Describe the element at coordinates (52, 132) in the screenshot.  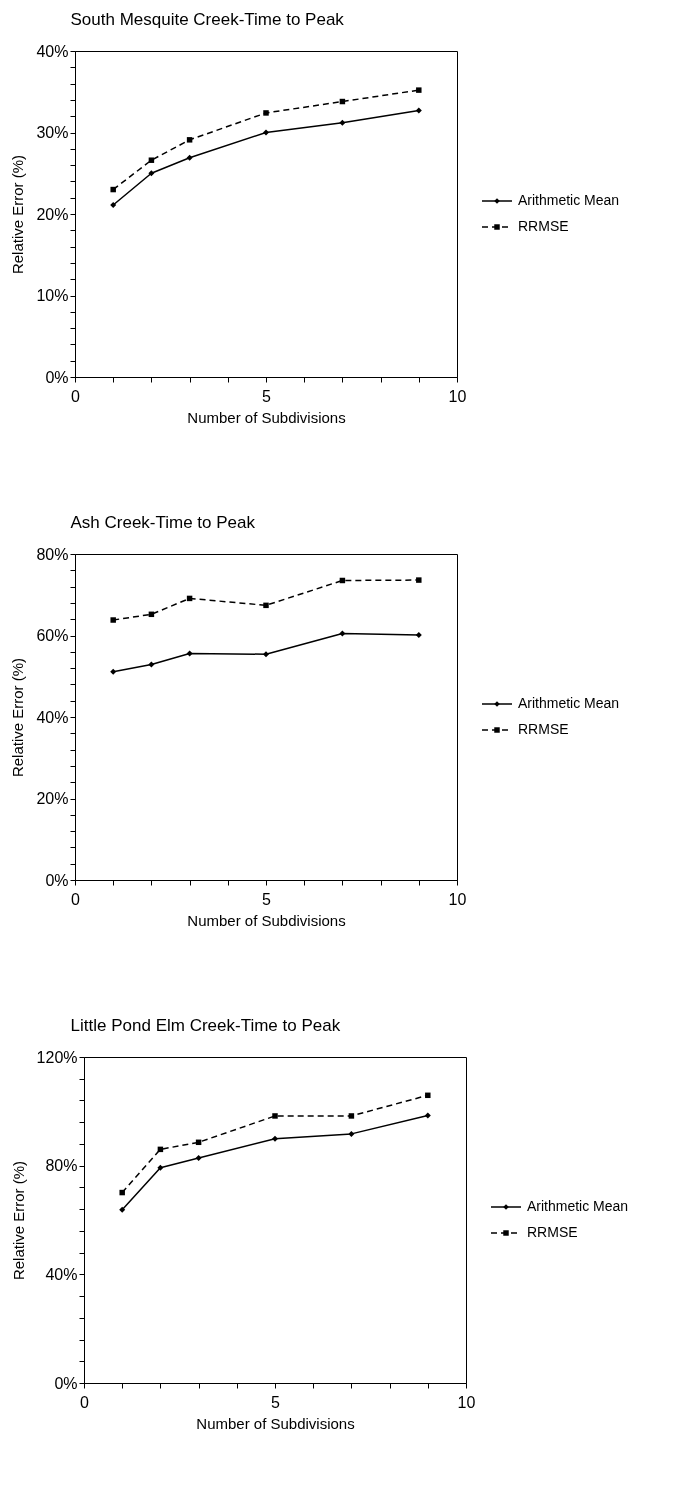
I see `y-tick-label: 30%` at that location.